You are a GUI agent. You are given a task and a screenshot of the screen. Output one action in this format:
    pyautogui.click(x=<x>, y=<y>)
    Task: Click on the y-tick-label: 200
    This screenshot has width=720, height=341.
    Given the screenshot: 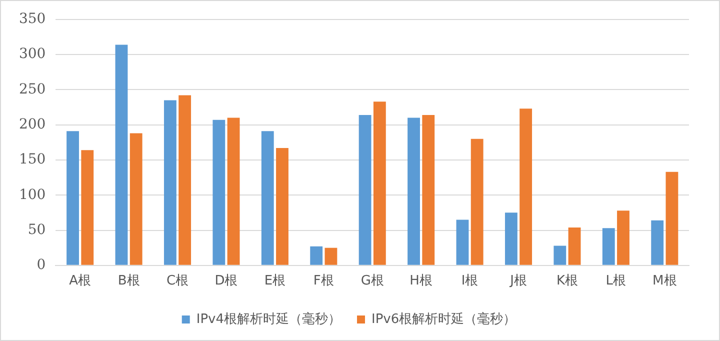 What is the action you would take?
    pyautogui.click(x=32, y=124)
    